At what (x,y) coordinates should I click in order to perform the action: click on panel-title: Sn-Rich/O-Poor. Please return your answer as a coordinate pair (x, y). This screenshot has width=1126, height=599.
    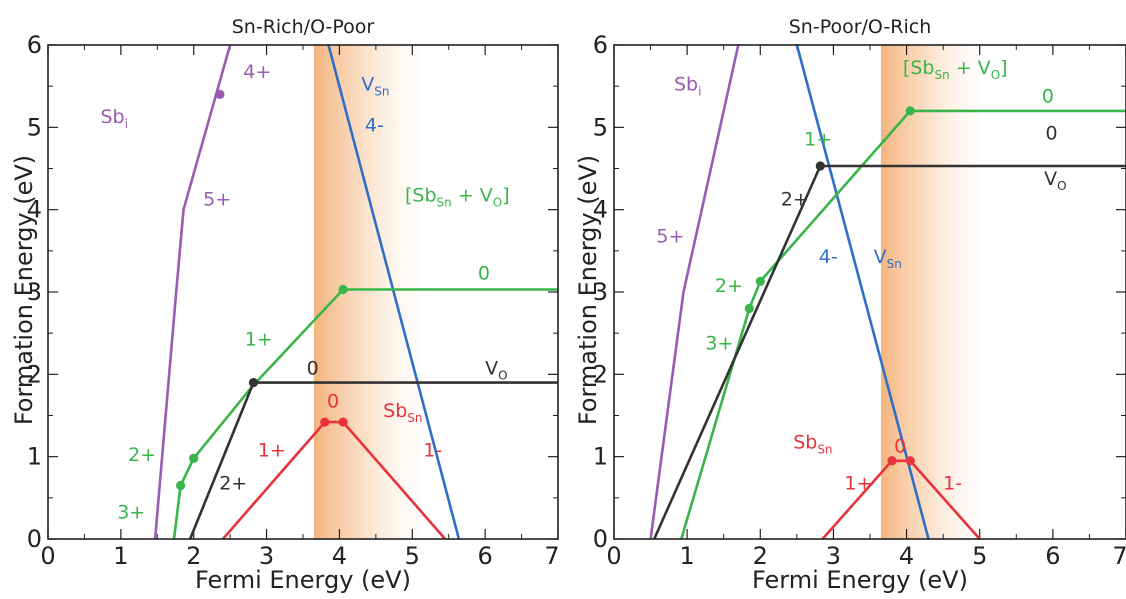
    Looking at the image, I should click on (303, 27).